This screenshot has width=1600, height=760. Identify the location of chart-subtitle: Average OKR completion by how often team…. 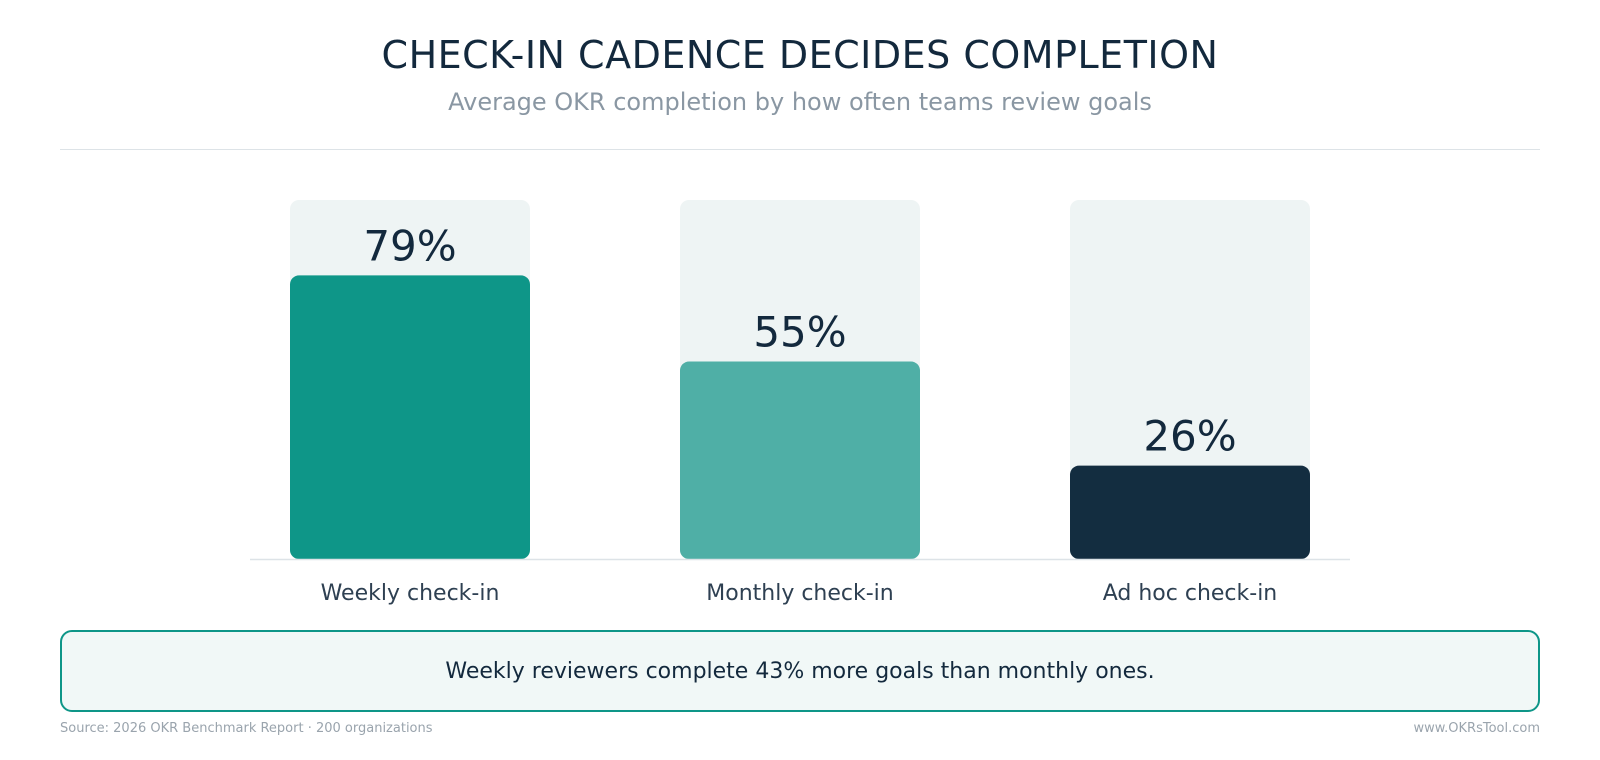
(800, 102).